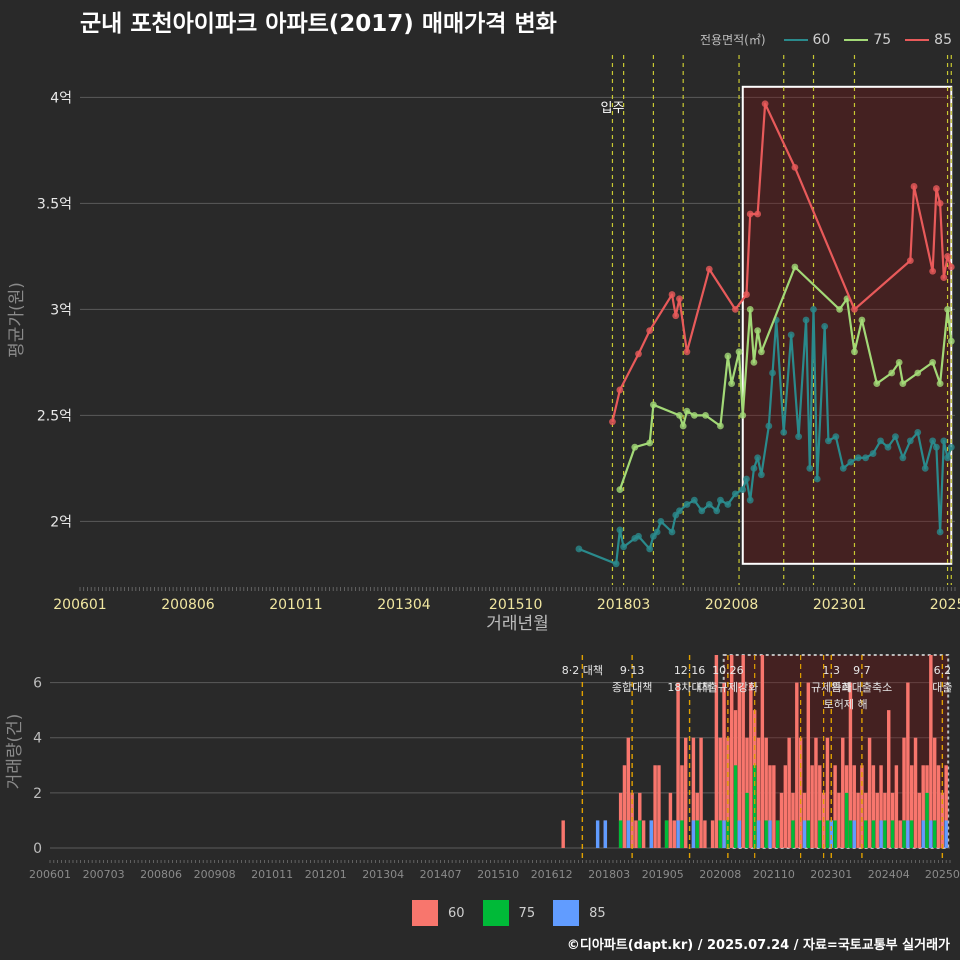 Image resolution: width=960 pixels, height=960 pixels. What do you see at coordinates (515, 605) in the screenshot?
I see `price-xtick-label: 201510` at bounding box center [515, 605].